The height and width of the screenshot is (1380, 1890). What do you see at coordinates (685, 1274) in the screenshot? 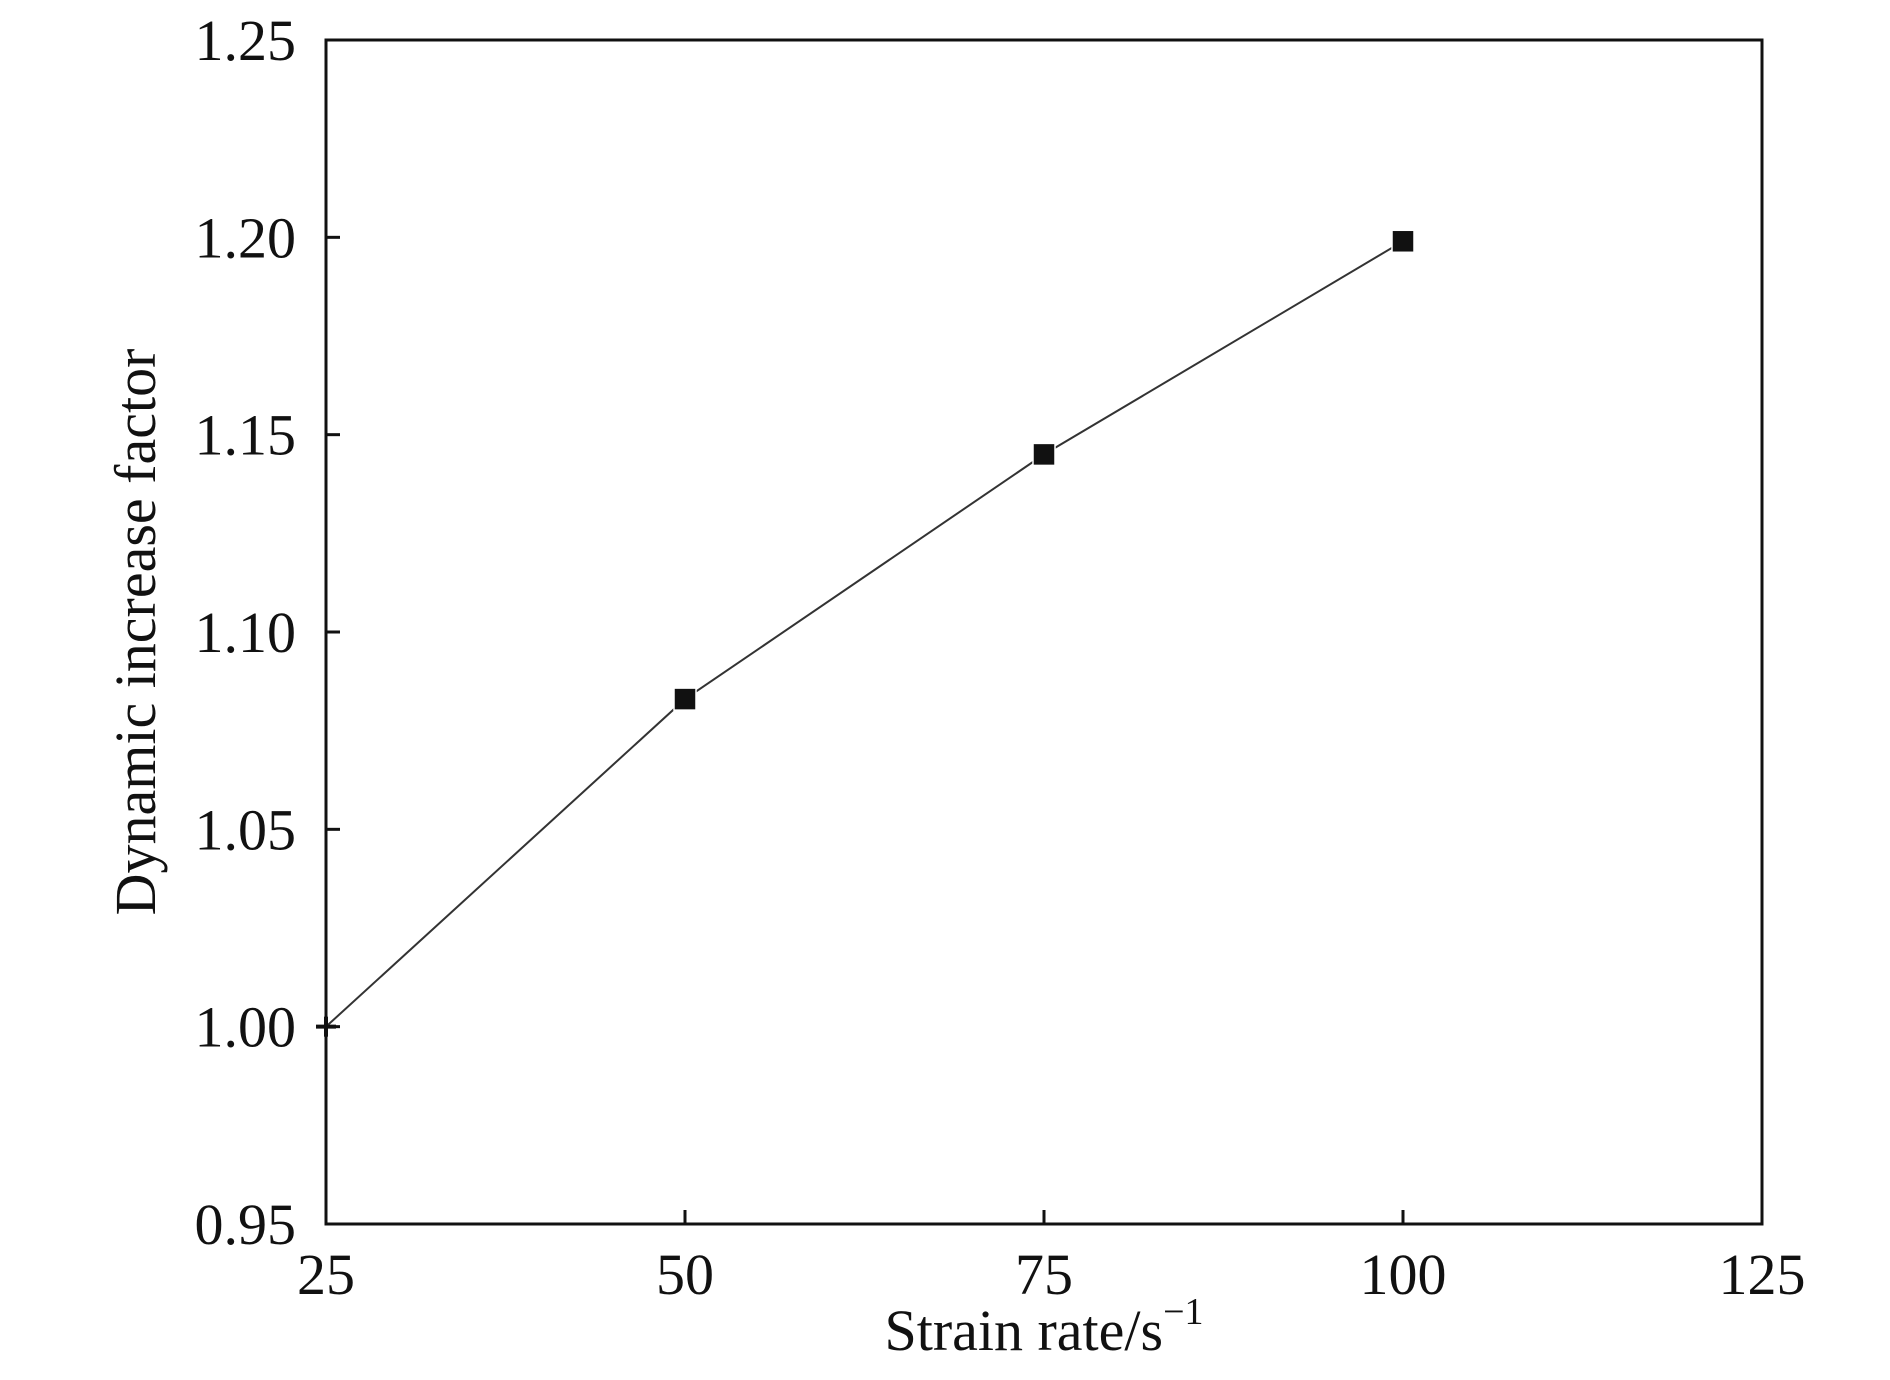
I see `x-tick-label: 50` at bounding box center [685, 1274].